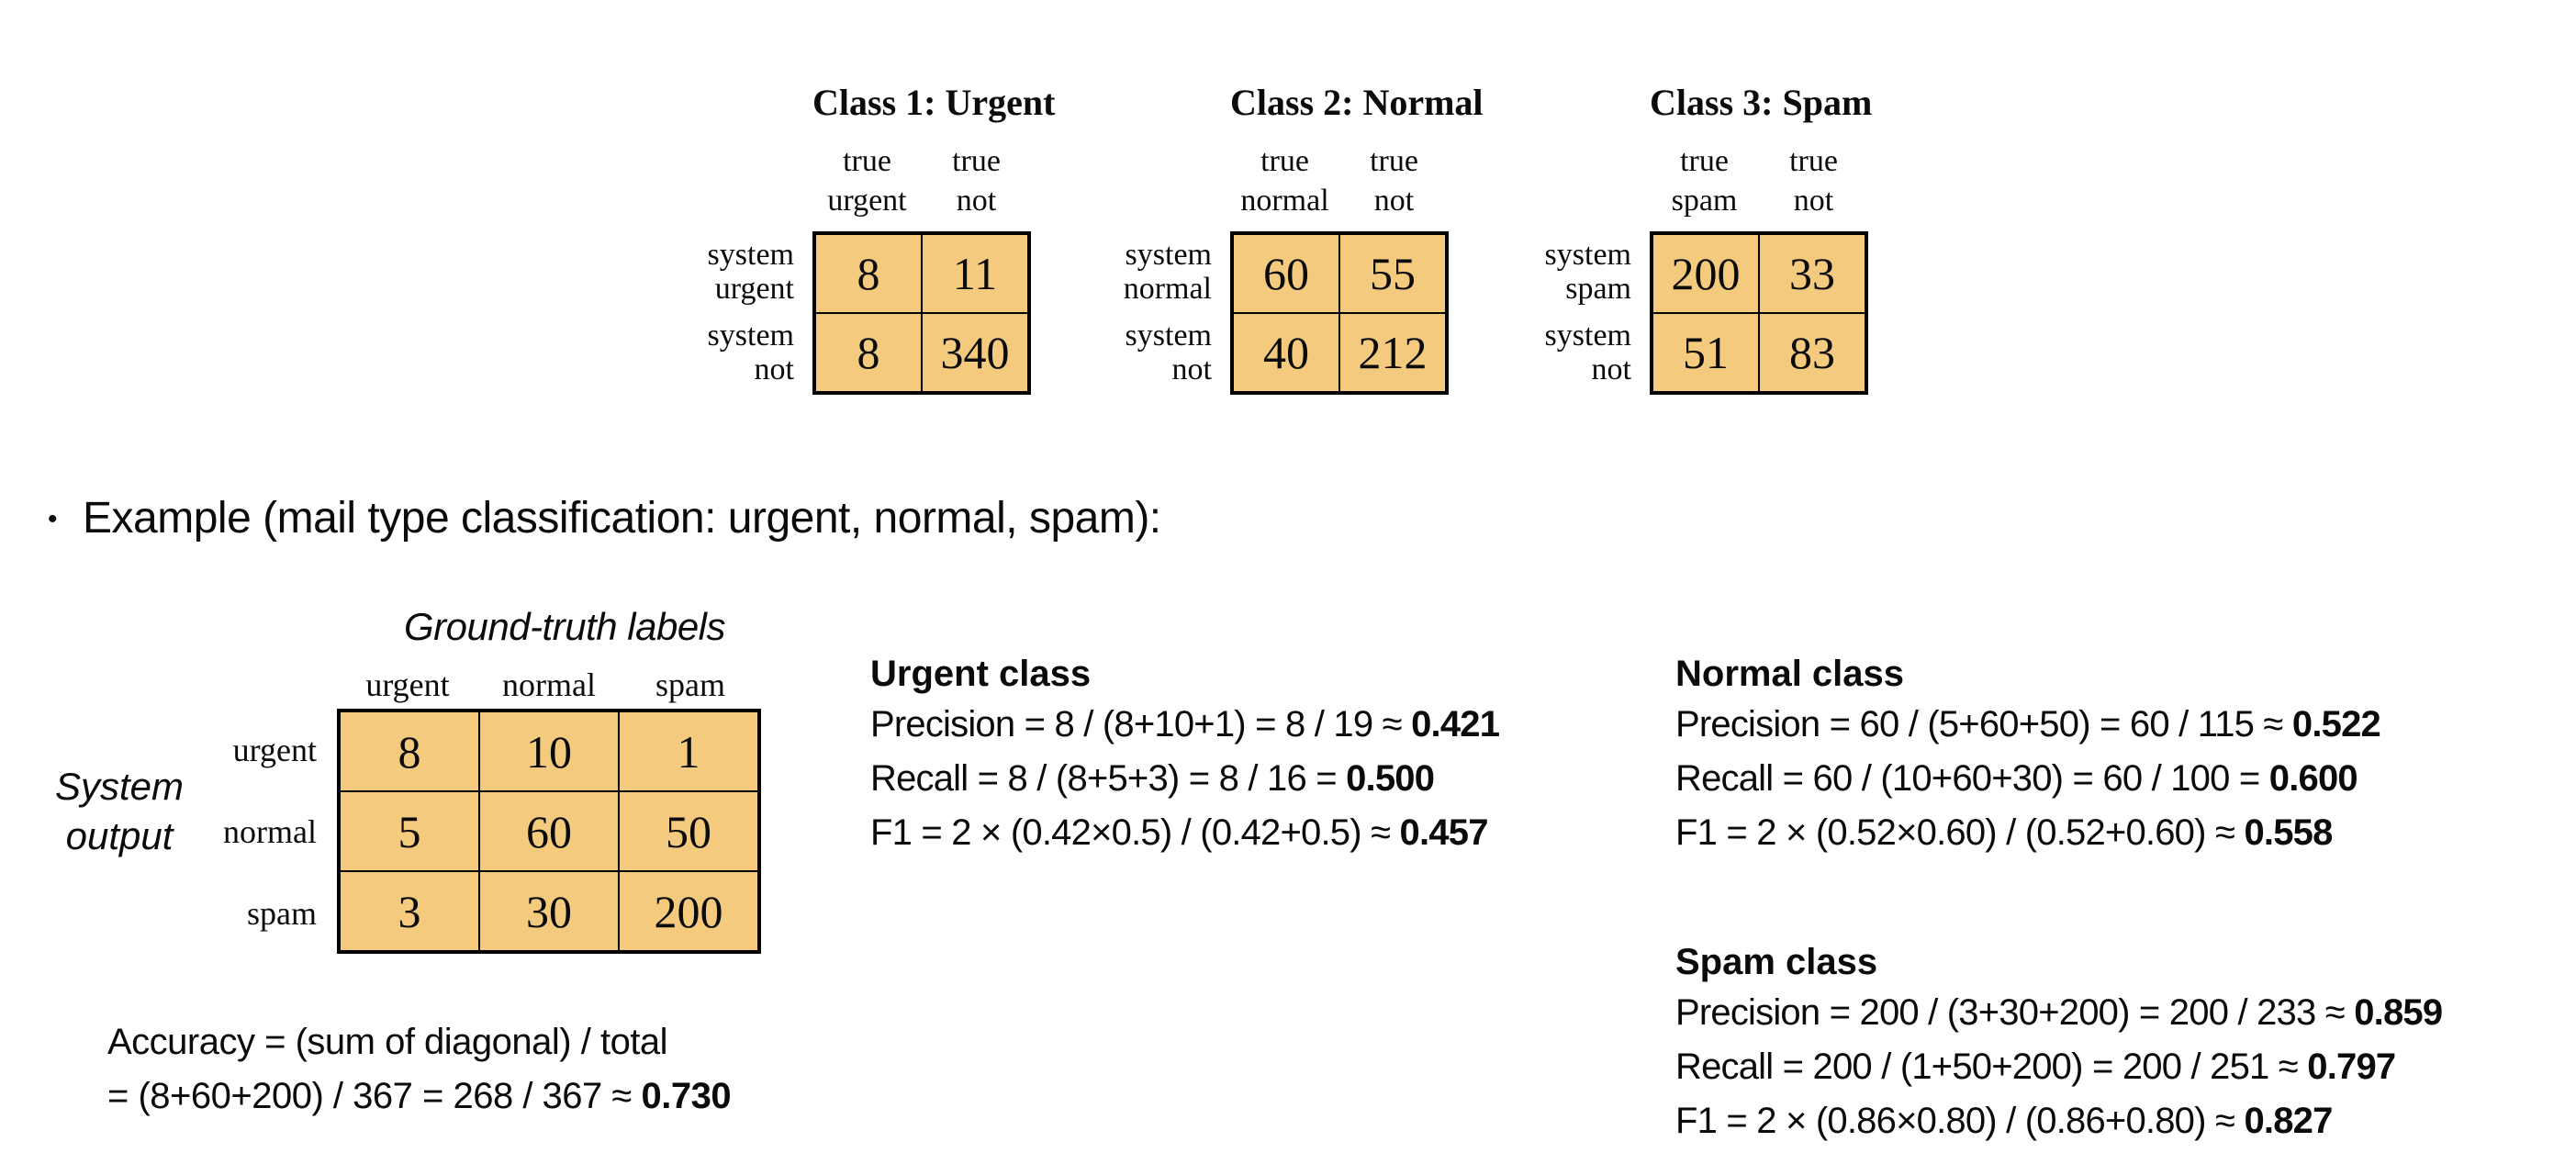  Describe the element at coordinates (867, 201) in the screenshot. I see `column-header-line: urgent` at that location.